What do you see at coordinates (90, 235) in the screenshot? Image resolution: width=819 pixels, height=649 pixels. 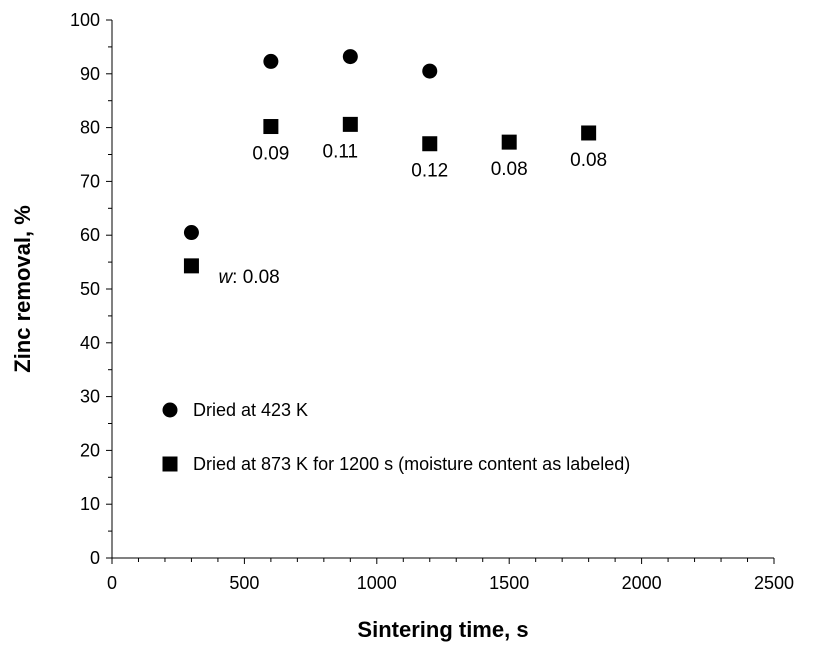 I see `y-tick-label: 60` at bounding box center [90, 235].